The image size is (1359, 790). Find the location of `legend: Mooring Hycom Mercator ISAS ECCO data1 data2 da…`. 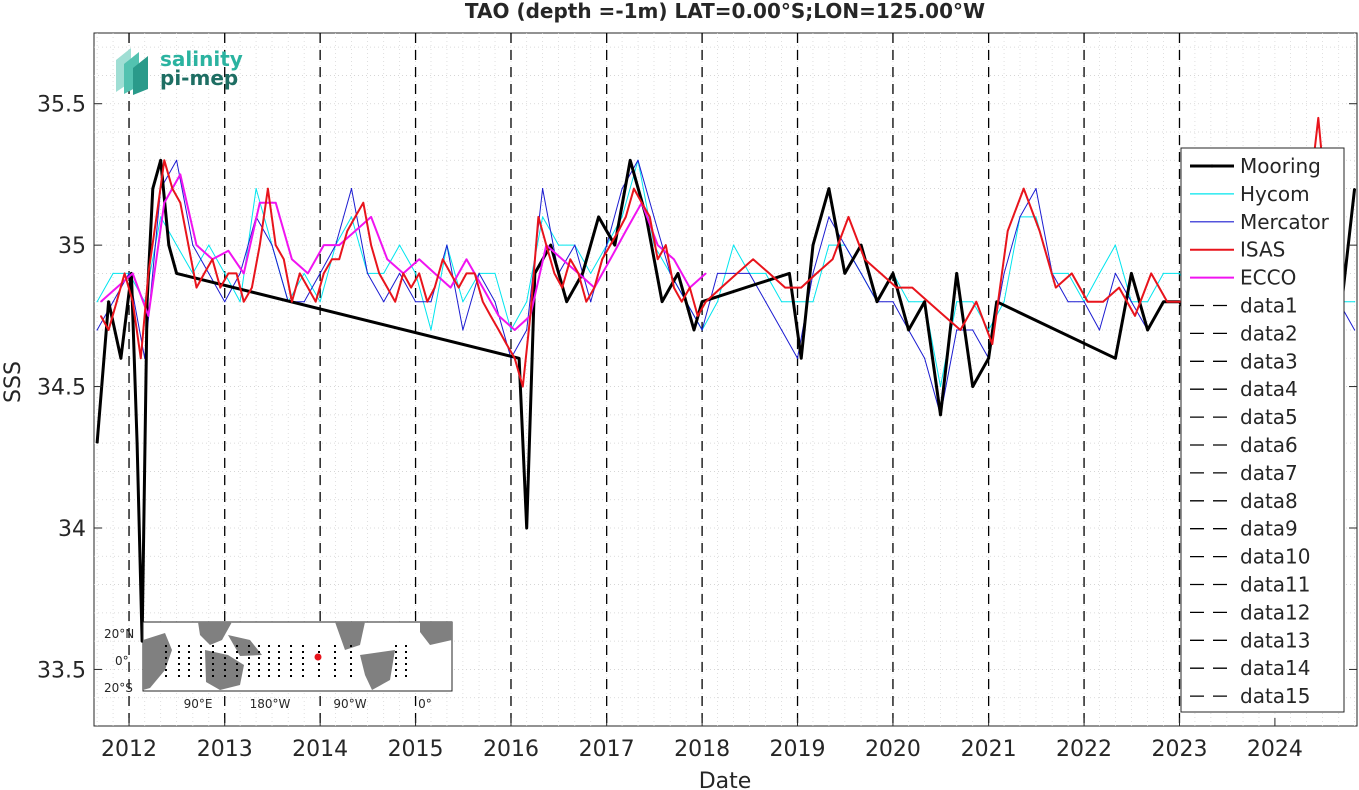

legend: Mooring Hycom Mercator ISAS ECCO data1 data2 da… is located at coordinates (1262, 430).